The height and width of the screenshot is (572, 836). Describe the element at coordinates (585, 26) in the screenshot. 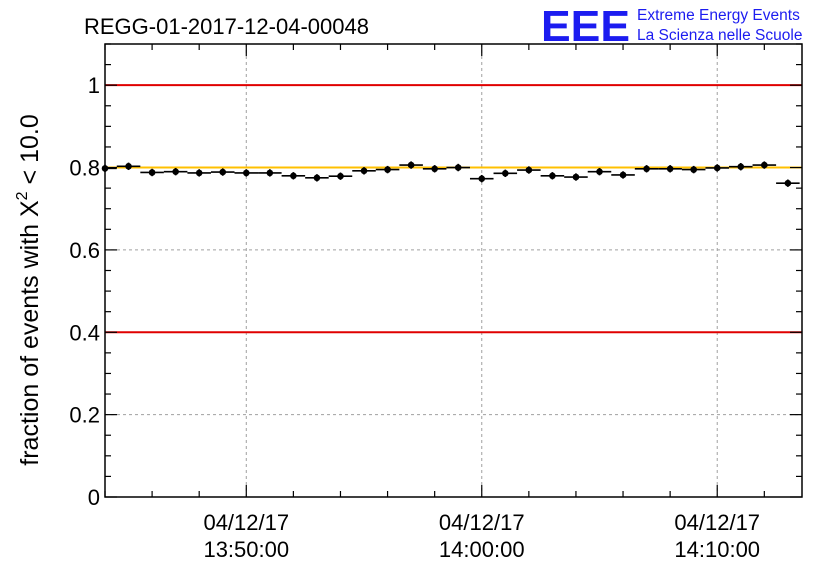

I see `logo-letters: EEE` at that location.